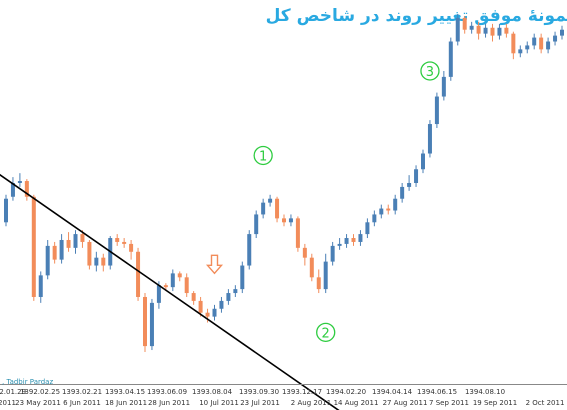 This screenshot has height=410, width=567. I want to click on x-tick-shamsi: 1392.01.29, so click(13, 392).